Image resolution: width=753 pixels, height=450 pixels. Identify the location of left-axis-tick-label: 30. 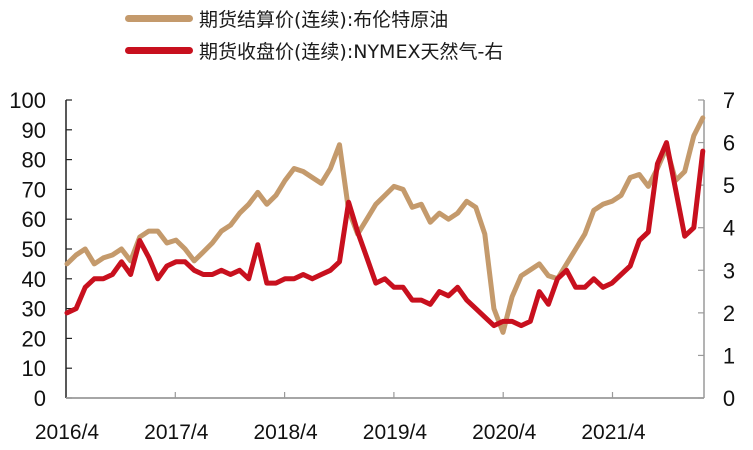
(34, 309).